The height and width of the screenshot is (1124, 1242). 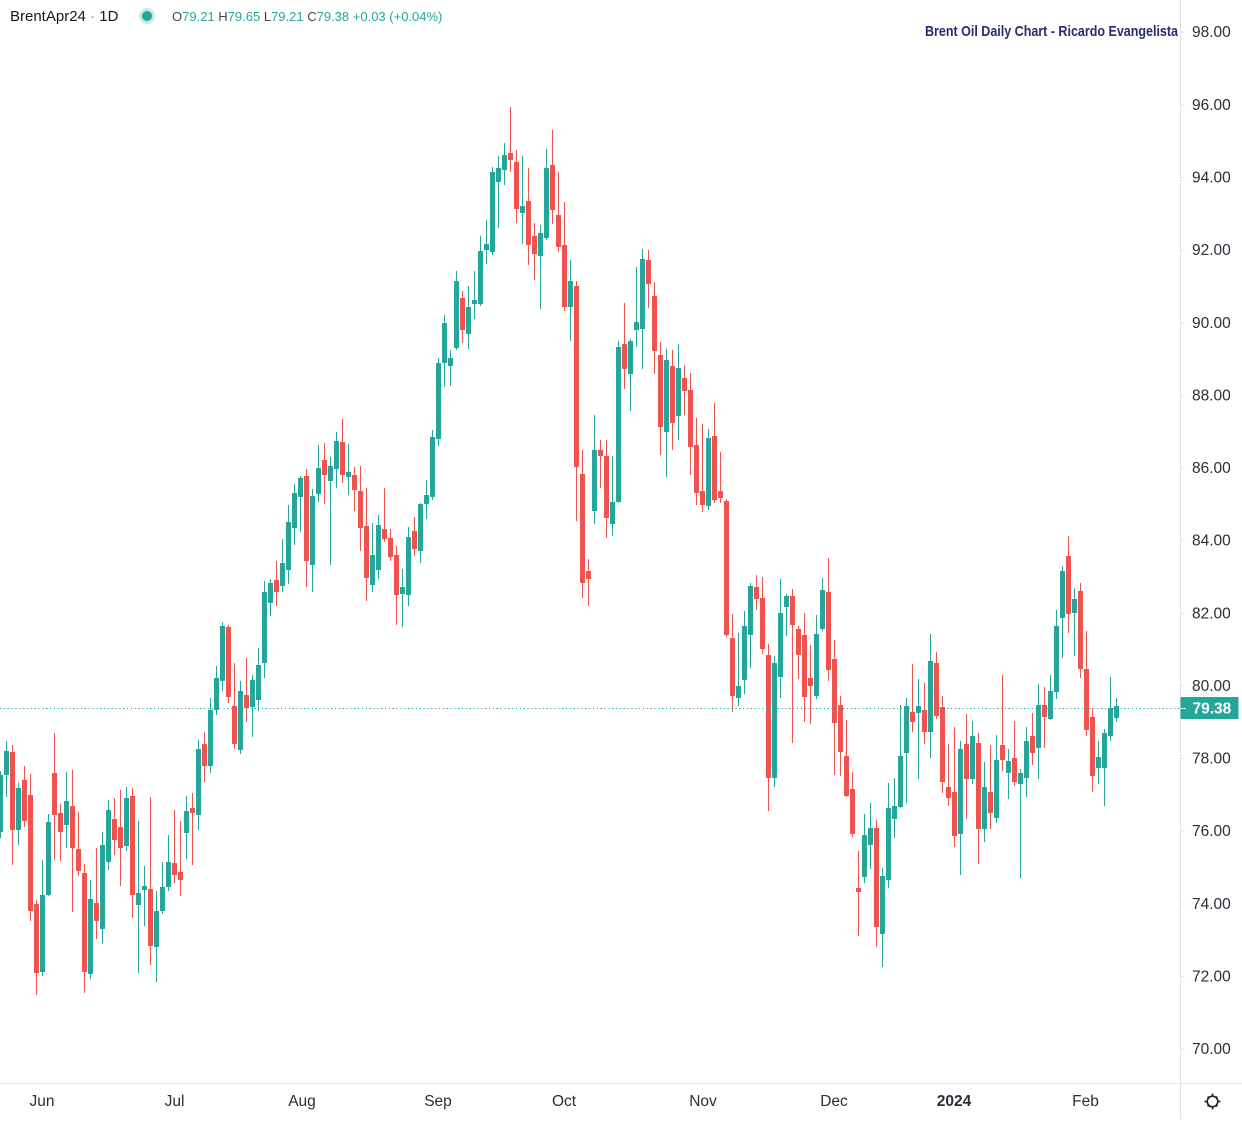 I want to click on svg-text: Jul, so click(x=175, y=1101).